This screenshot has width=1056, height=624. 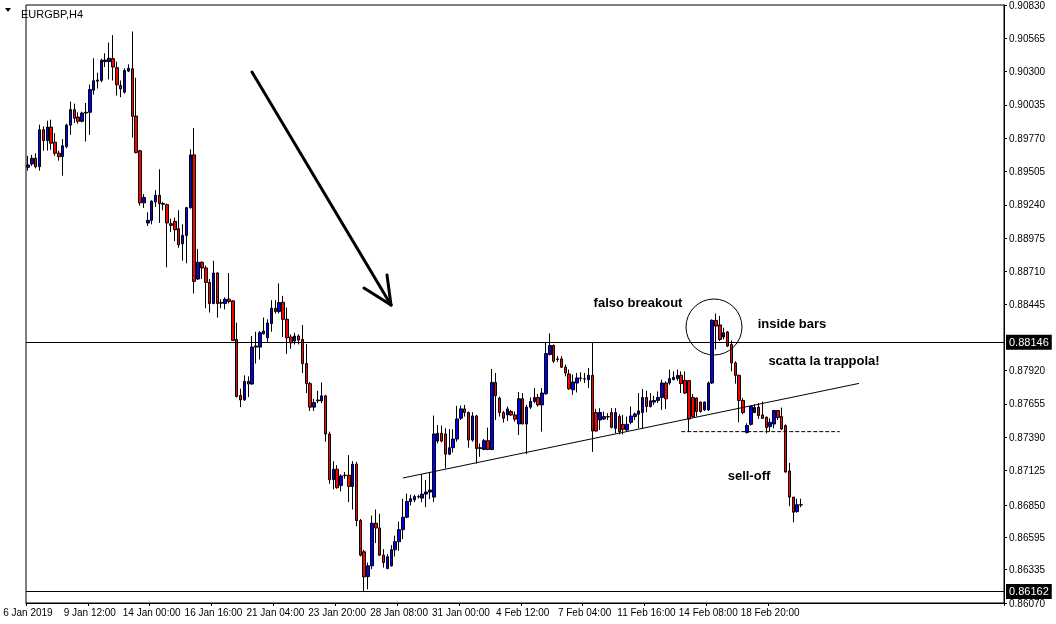 What do you see at coordinates (584, 612) in the screenshot?
I see `x-tick-label: 7 Feb 04:00` at bounding box center [584, 612].